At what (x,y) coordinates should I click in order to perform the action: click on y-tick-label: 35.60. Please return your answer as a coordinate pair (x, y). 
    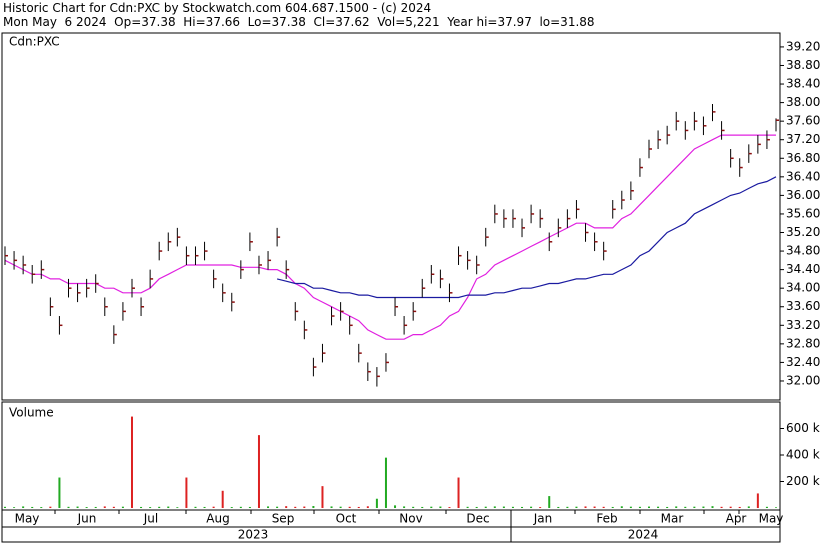
    Looking at the image, I should click on (803, 213).